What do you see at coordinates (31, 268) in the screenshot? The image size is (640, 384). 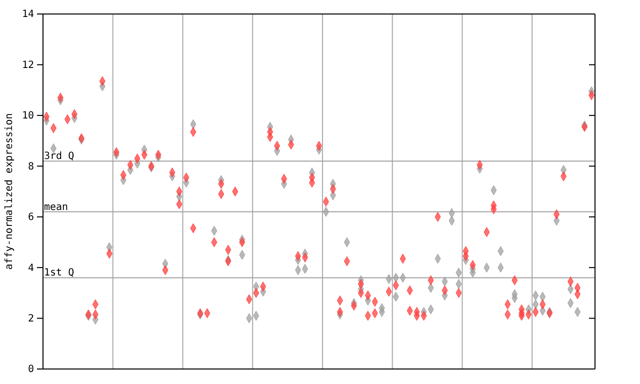 I see `y-tick-label: 4` at bounding box center [31, 268].